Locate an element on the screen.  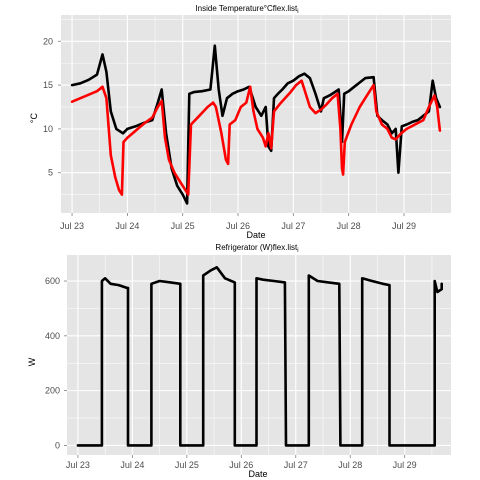
refrigerator-x-axis-label: Date is located at coordinates (257, 474).